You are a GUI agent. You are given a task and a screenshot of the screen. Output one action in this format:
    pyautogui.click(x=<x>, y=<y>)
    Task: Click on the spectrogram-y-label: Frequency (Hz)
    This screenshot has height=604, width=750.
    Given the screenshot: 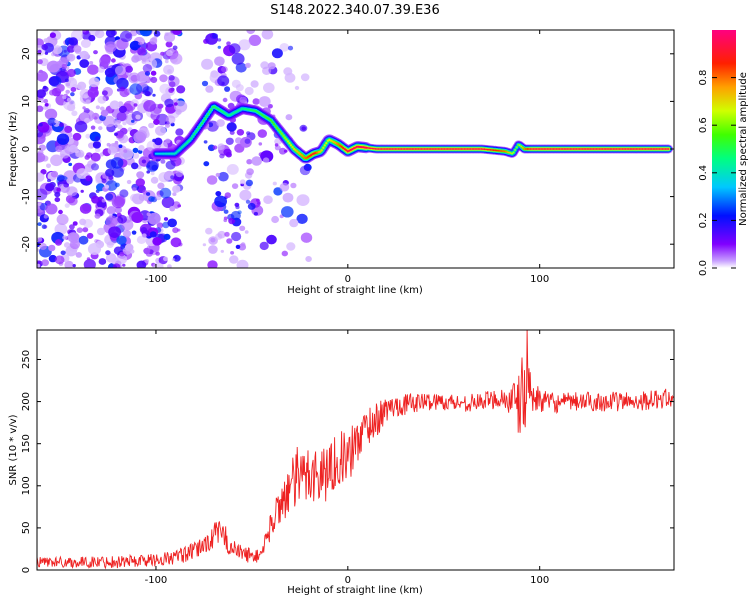 What is the action you would take?
    pyautogui.click(x=13, y=149)
    